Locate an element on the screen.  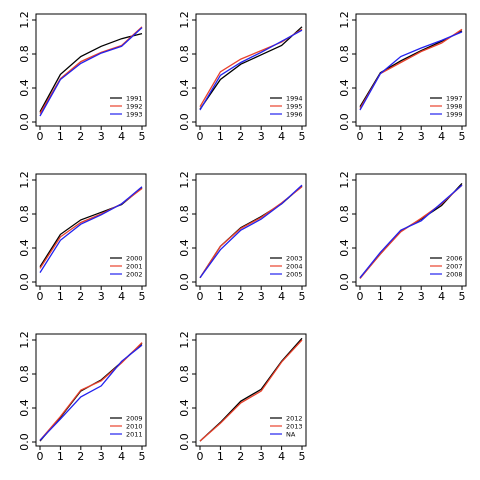
legend-label: 2007 is located at coordinates (454, 267).